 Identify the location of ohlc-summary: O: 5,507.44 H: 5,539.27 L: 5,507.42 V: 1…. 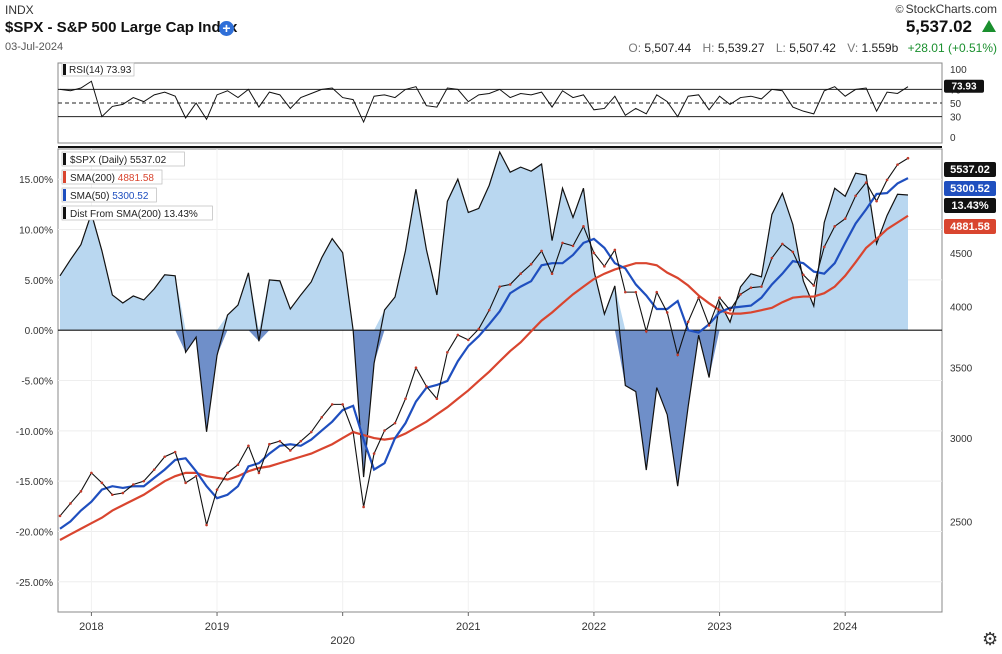
(808, 48).